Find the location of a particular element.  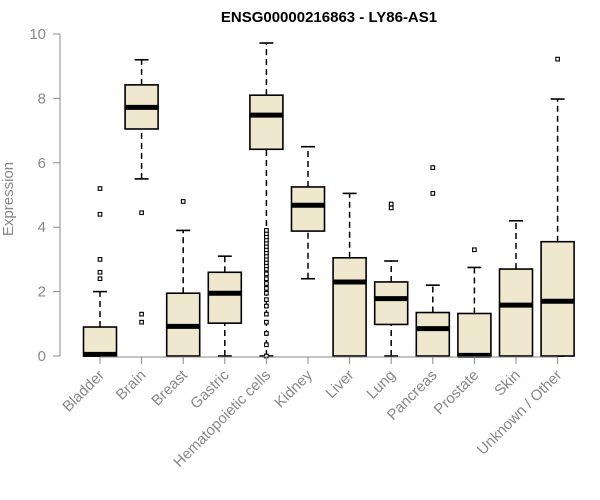

x-tick-label: Prostate is located at coordinates (457, 393).